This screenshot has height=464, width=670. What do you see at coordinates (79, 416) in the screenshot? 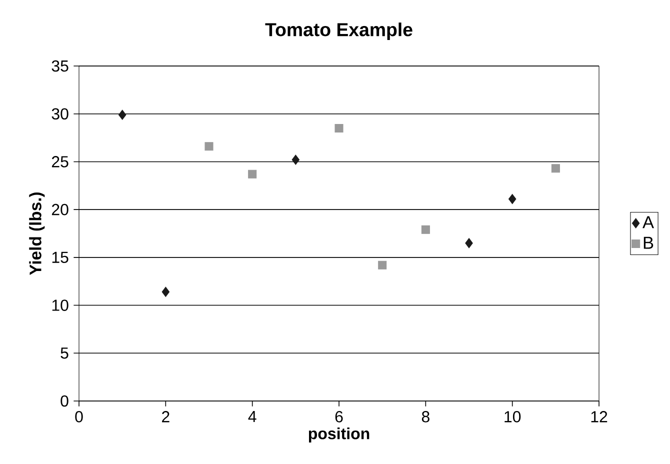
I see `x-tick-label: 0` at bounding box center [79, 416].